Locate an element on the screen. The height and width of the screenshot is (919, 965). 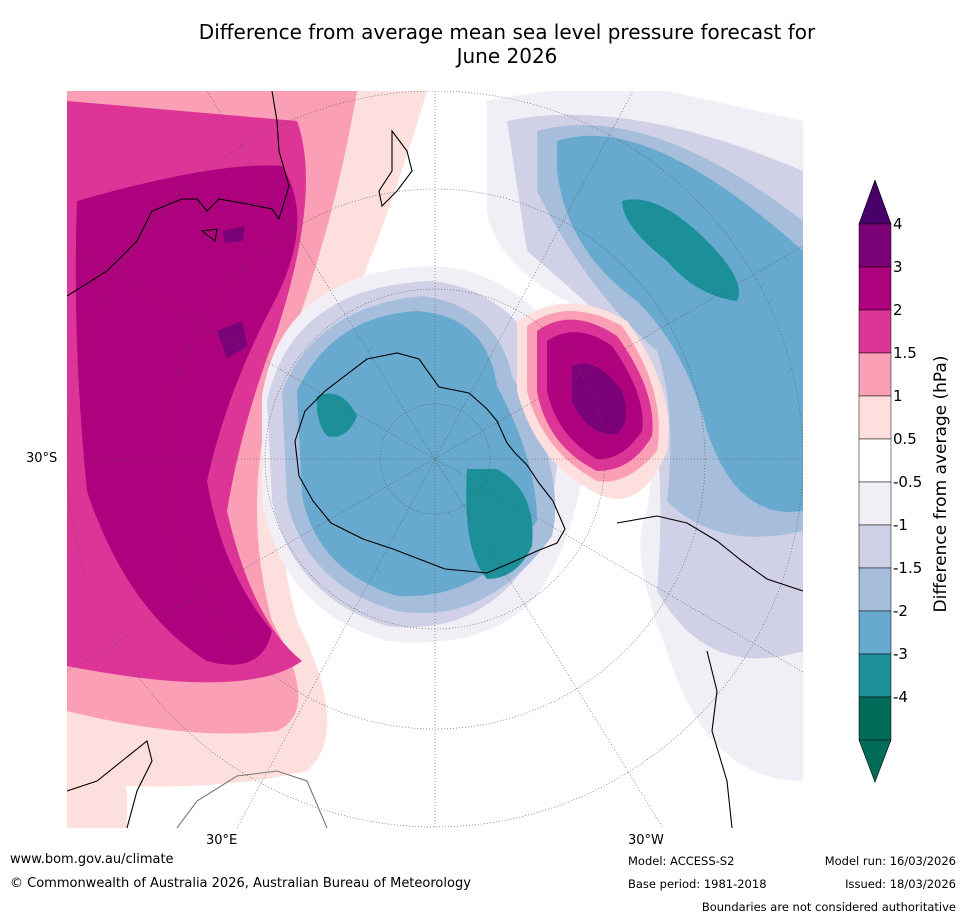
colorbar-svg is located at coordinates (875, 481).